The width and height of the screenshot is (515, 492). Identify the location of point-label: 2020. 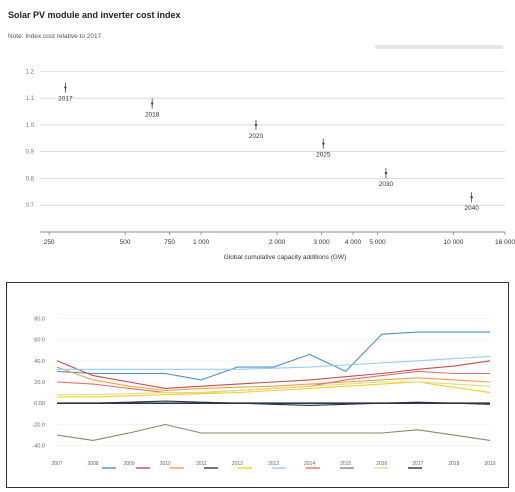
(256, 136).